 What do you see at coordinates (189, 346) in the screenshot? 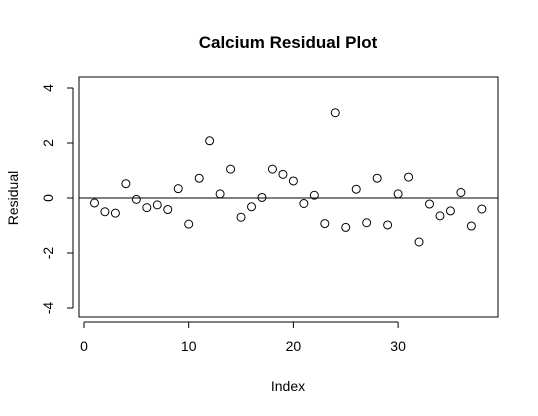
I see `x-tick-label: 10` at bounding box center [189, 346].